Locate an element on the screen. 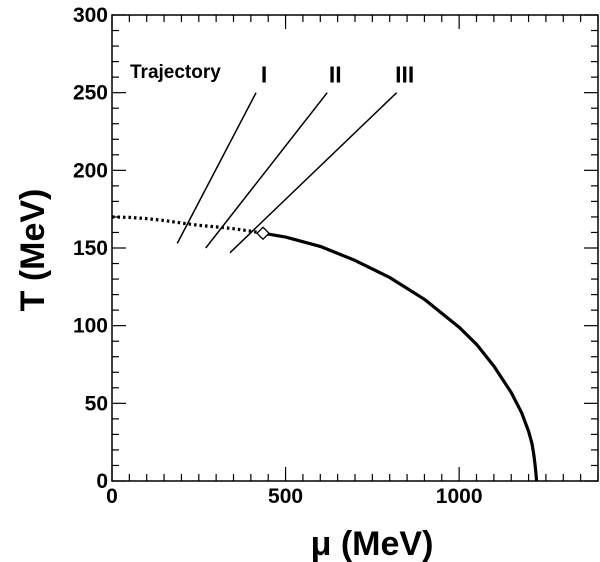  y-tick-label: 200 is located at coordinates (90, 170).